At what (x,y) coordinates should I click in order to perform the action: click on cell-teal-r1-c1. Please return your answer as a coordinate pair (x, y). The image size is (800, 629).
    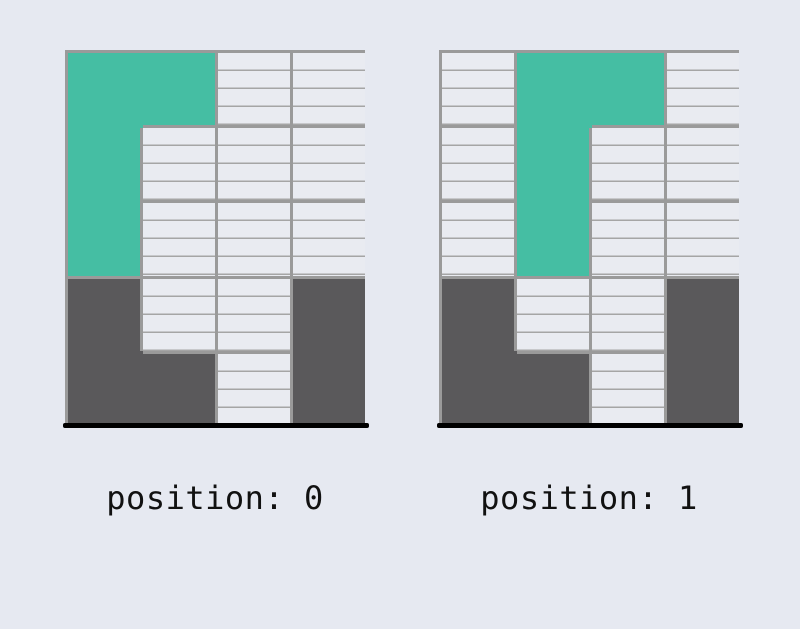
    Looking at the image, I should click on (553, 164).